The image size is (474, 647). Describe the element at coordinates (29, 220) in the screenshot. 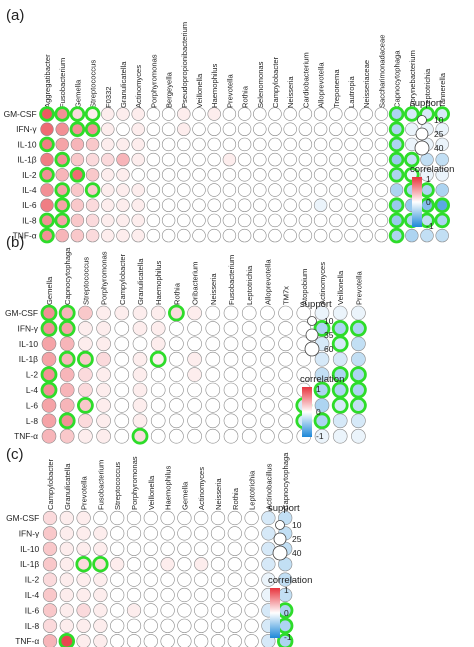

I see `row-label: IL-8` at that location.